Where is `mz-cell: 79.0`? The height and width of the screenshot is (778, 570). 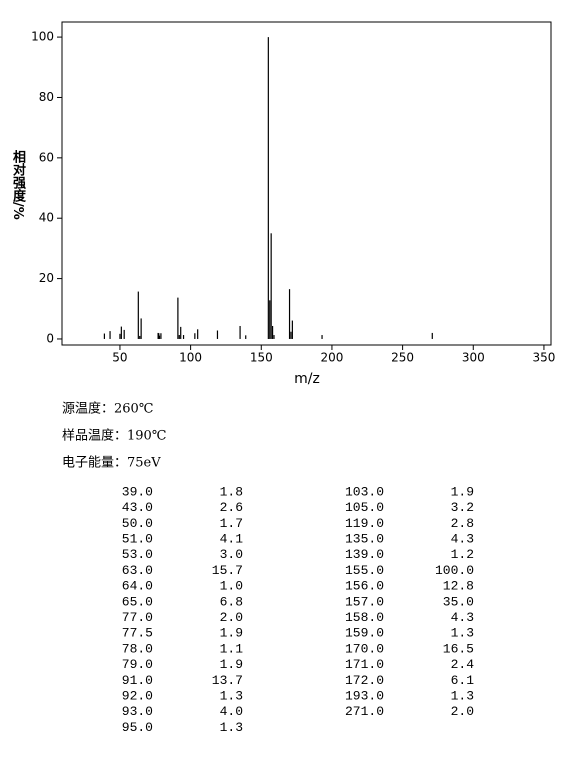 mz-cell: 79.0 is located at coordinates (137, 664).